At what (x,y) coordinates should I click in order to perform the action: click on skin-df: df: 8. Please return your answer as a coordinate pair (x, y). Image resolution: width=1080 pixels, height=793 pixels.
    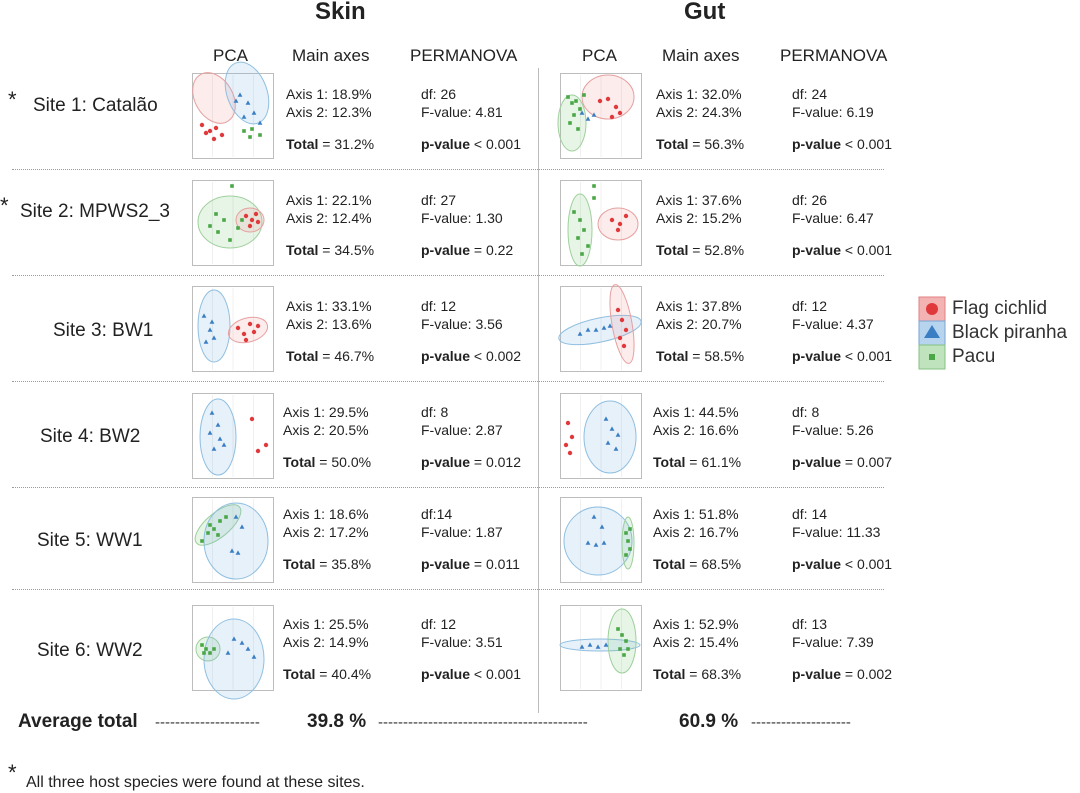
    Looking at the image, I should click on (435, 412).